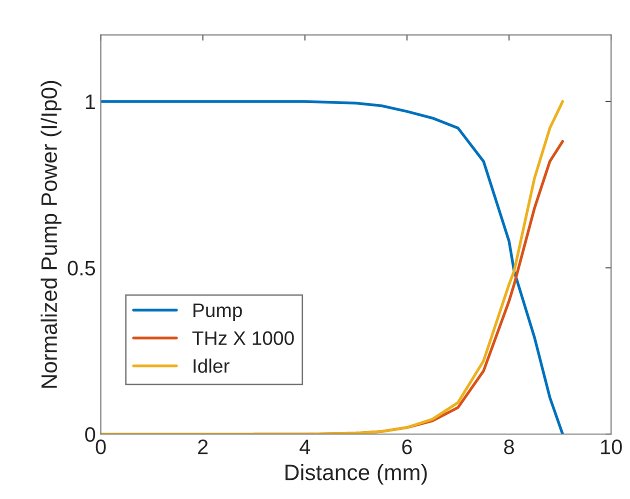 The width and height of the screenshot is (630, 499). I want to click on legend-label: THz X 1000, so click(243, 338).